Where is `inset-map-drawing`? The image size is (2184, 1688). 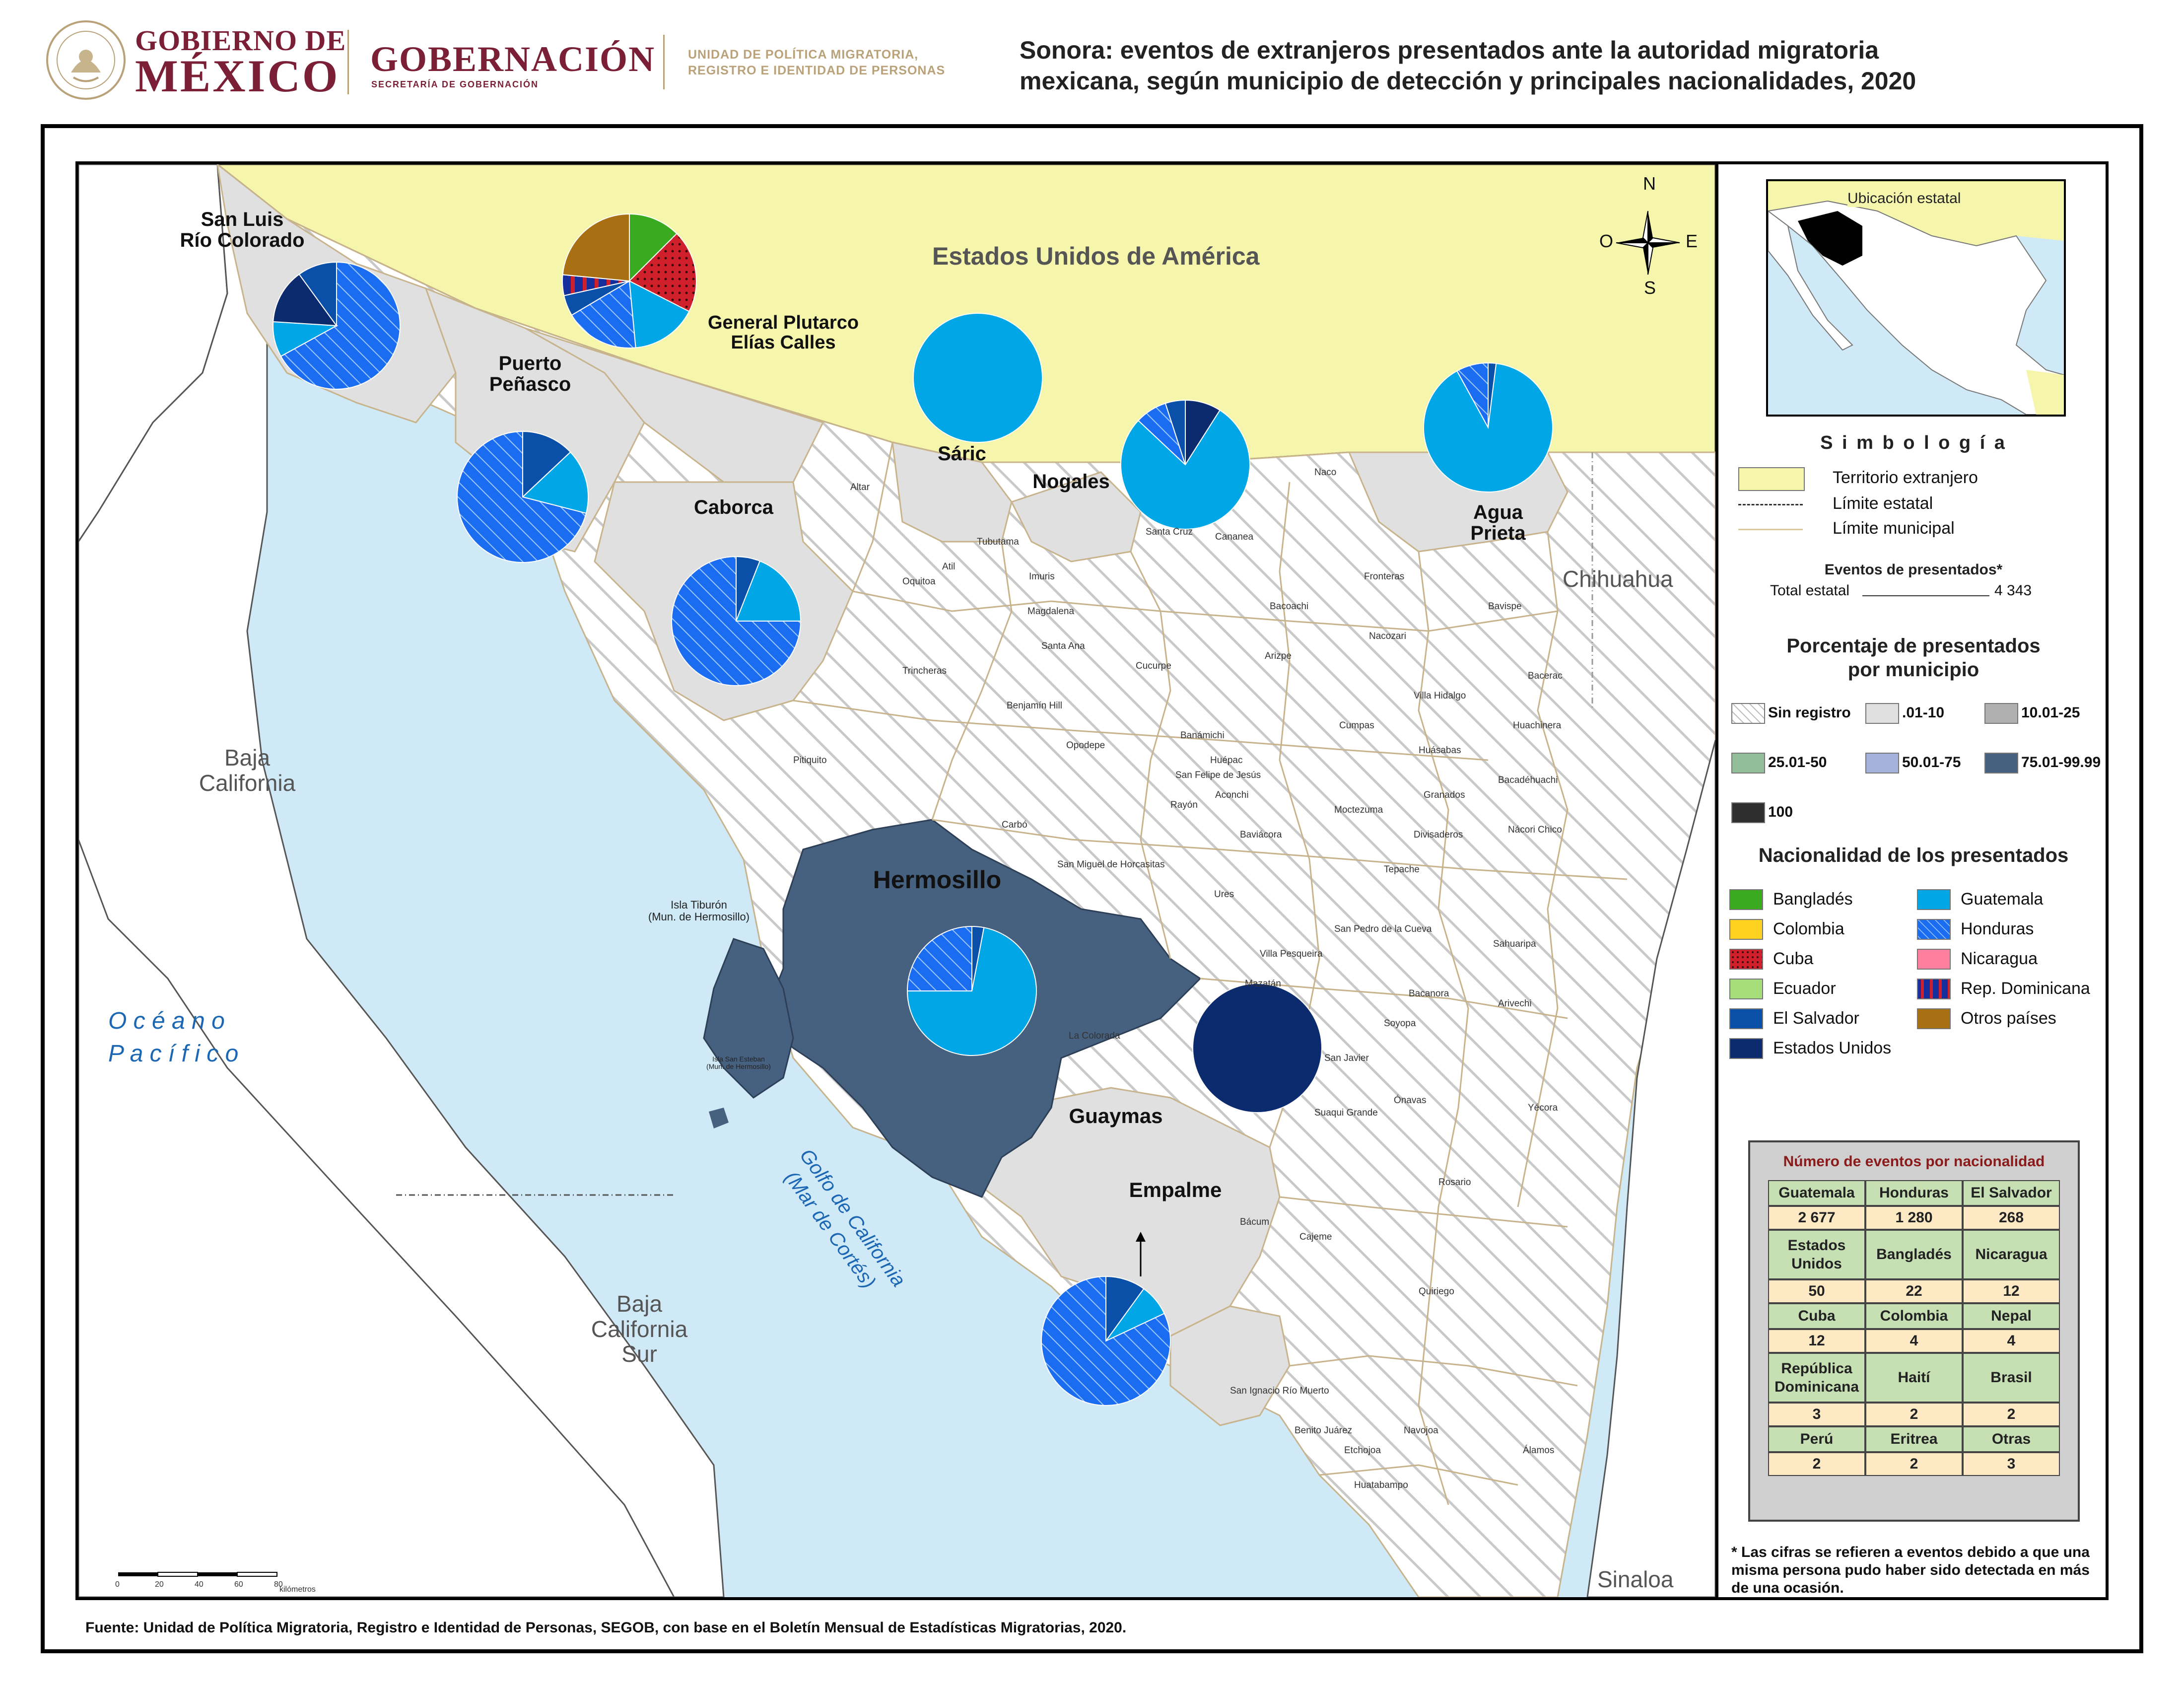
inset-map-drawing is located at coordinates (1916, 298).